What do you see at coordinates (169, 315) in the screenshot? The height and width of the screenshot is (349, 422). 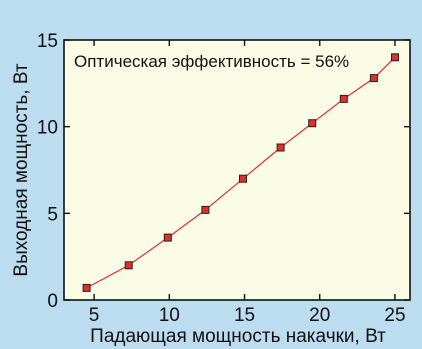 I see `x-tick-label: 10` at bounding box center [169, 315].